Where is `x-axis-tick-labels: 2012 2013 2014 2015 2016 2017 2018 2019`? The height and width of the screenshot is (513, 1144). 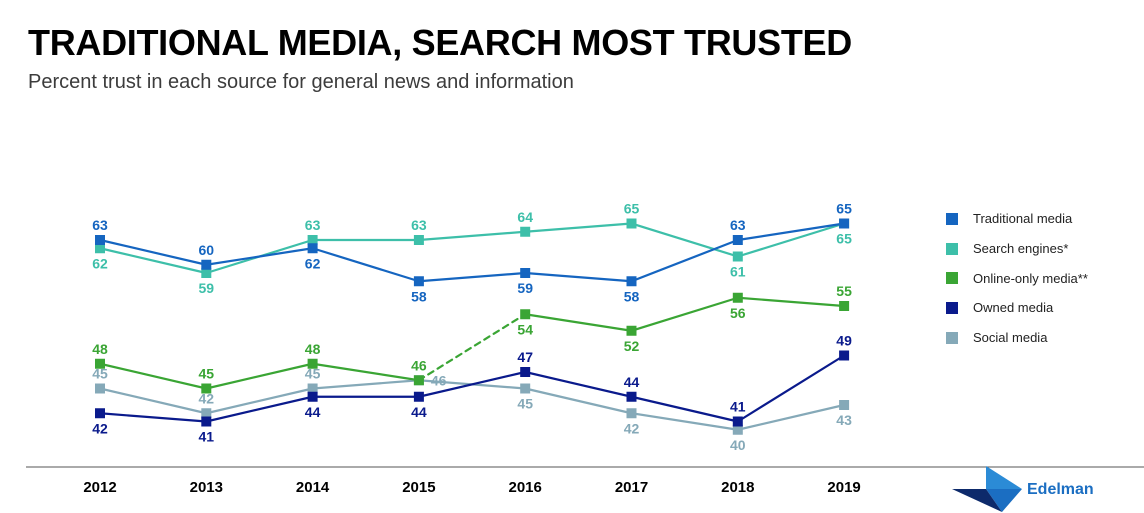 x-axis-tick-labels: 2012 2013 2014 2015 2016 2017 2018 2019 is located at coordinates (471, 487).